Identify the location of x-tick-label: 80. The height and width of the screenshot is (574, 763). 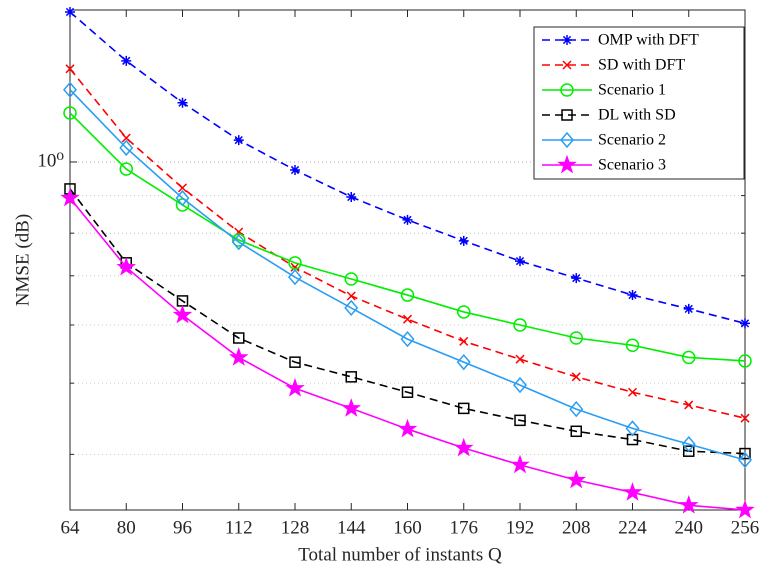
(126, 527).